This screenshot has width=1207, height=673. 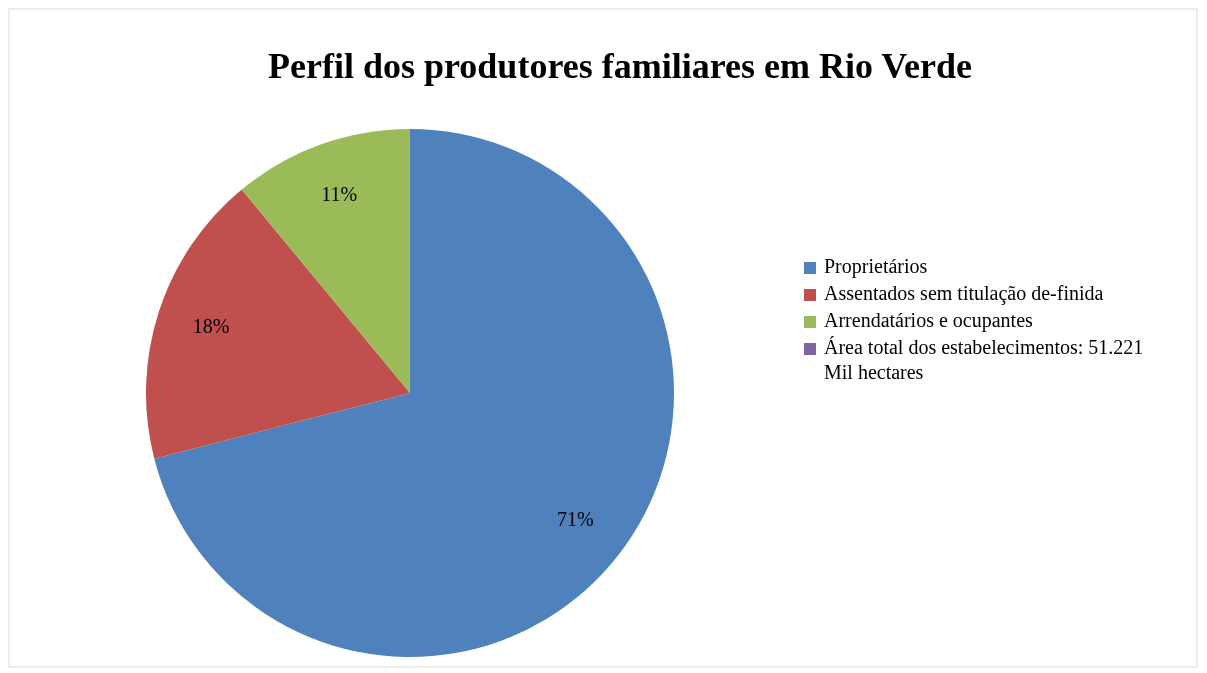 I want to click on legend-label: Área total dos estabelecimentos: 51.221 Mil hectares, so click(x=984, y=359).